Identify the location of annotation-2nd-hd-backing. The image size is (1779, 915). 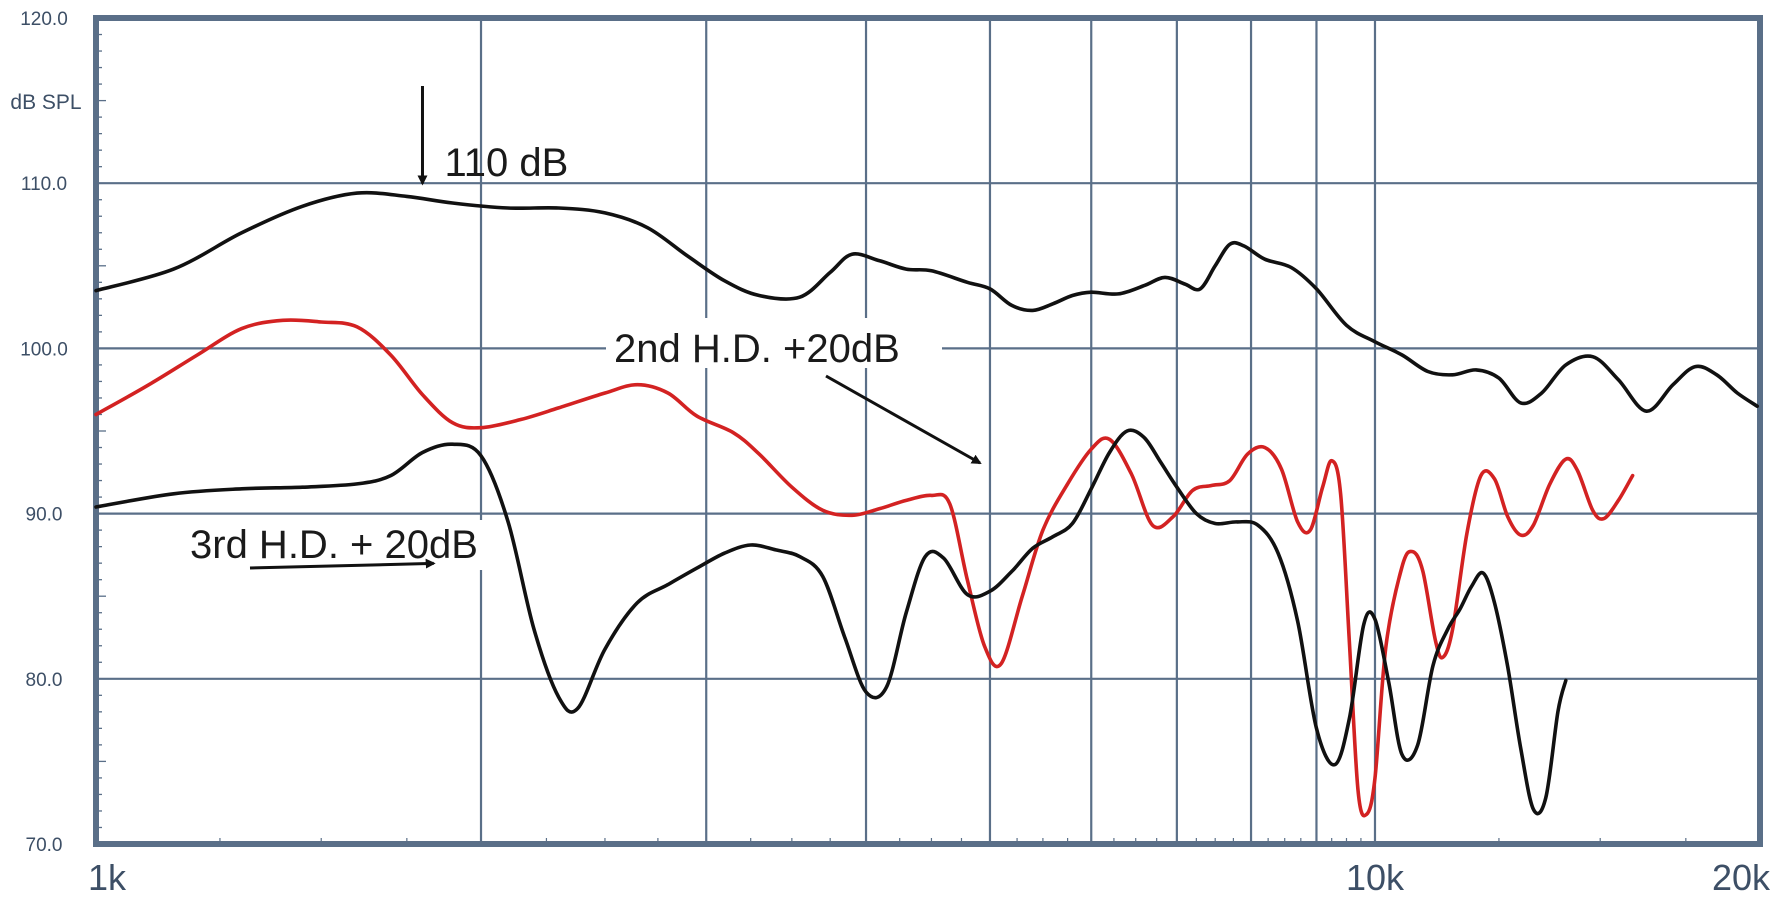
(774, 343).